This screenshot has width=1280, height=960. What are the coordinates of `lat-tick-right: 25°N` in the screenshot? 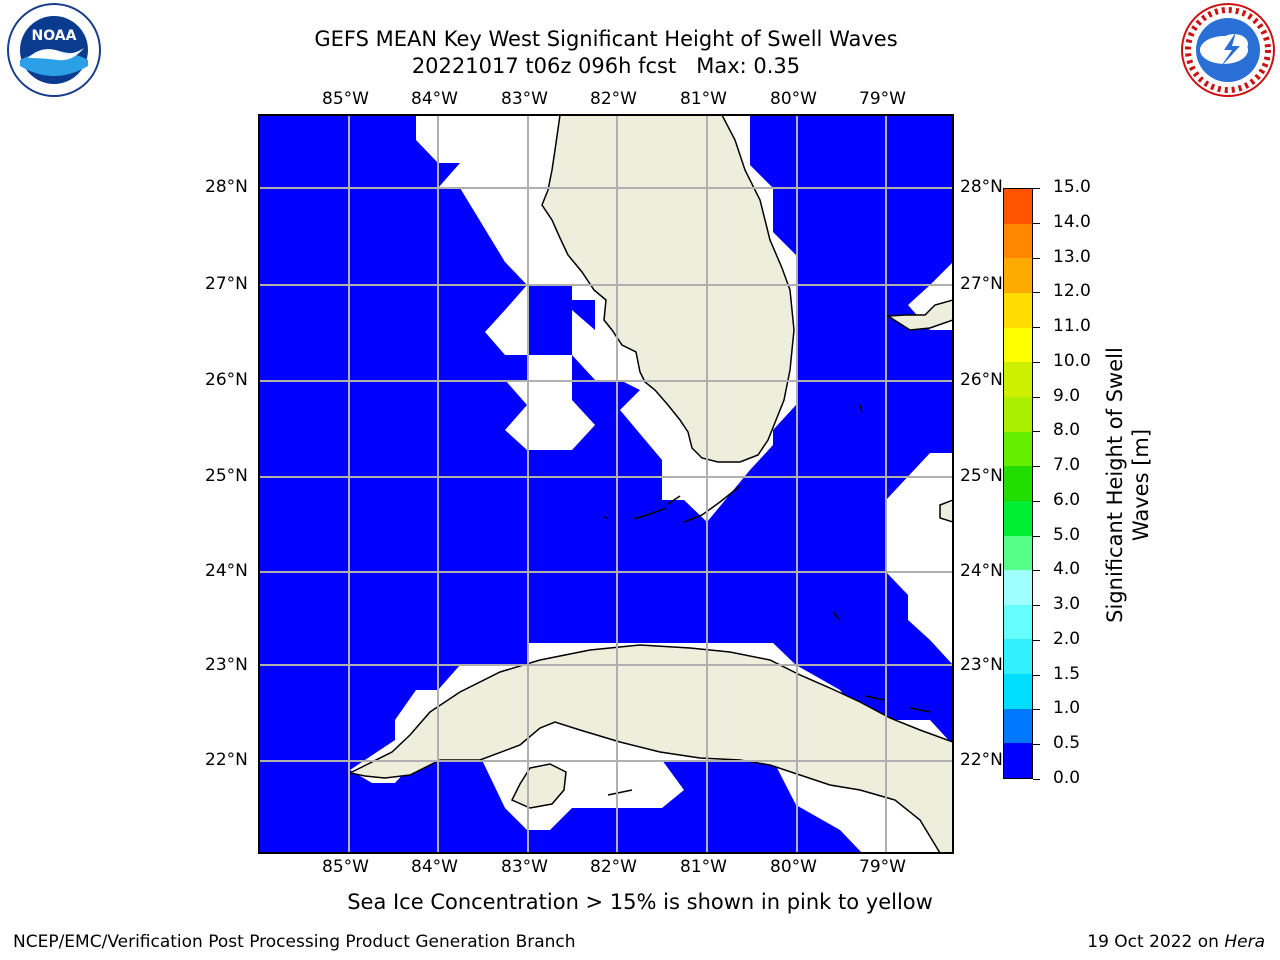 It's located at (981, 476).